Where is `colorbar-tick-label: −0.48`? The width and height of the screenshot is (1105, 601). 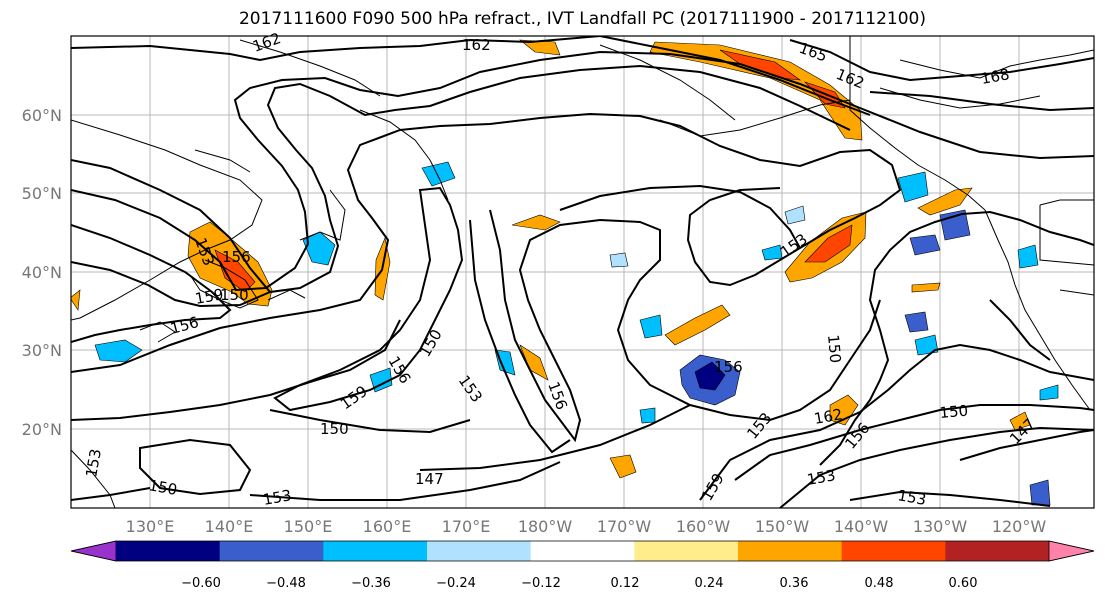 colorbar-tick-label: −0.48 is located at coordinates (286, 583).